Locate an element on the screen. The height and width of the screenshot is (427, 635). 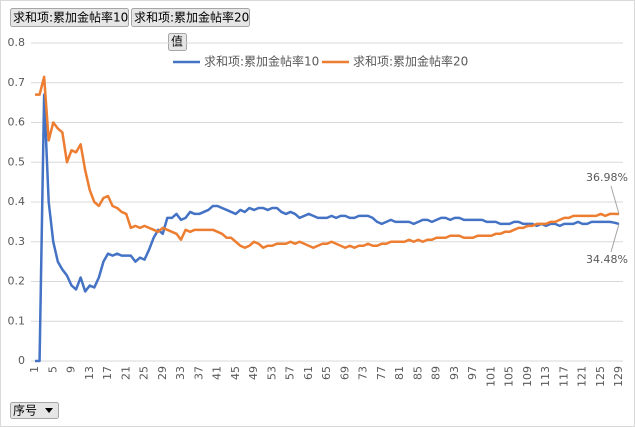
x-tick-label: 81 is located at coordinates (399, 373).